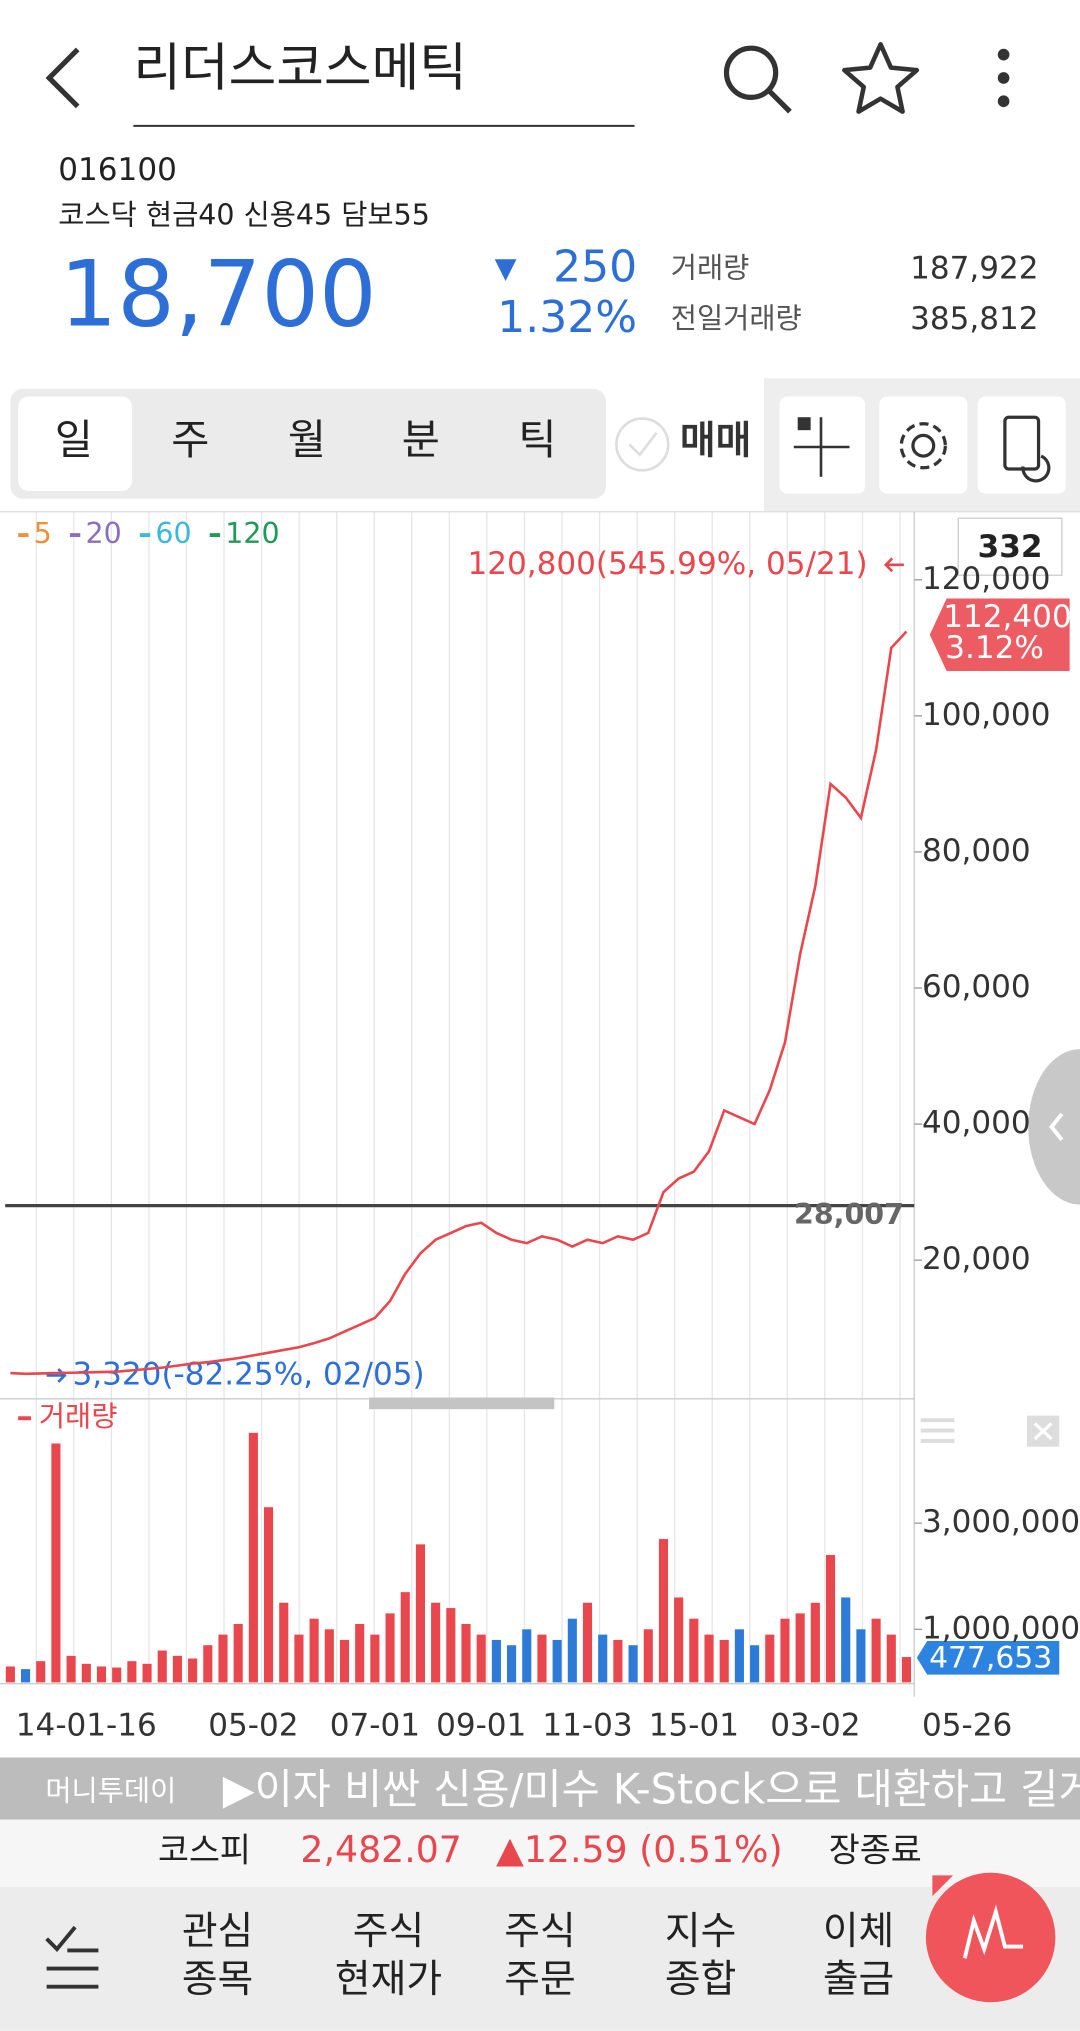  Describe the element at coordinates (217, 1931) in the screenshot. I see `nav-label: 관심` at that location.